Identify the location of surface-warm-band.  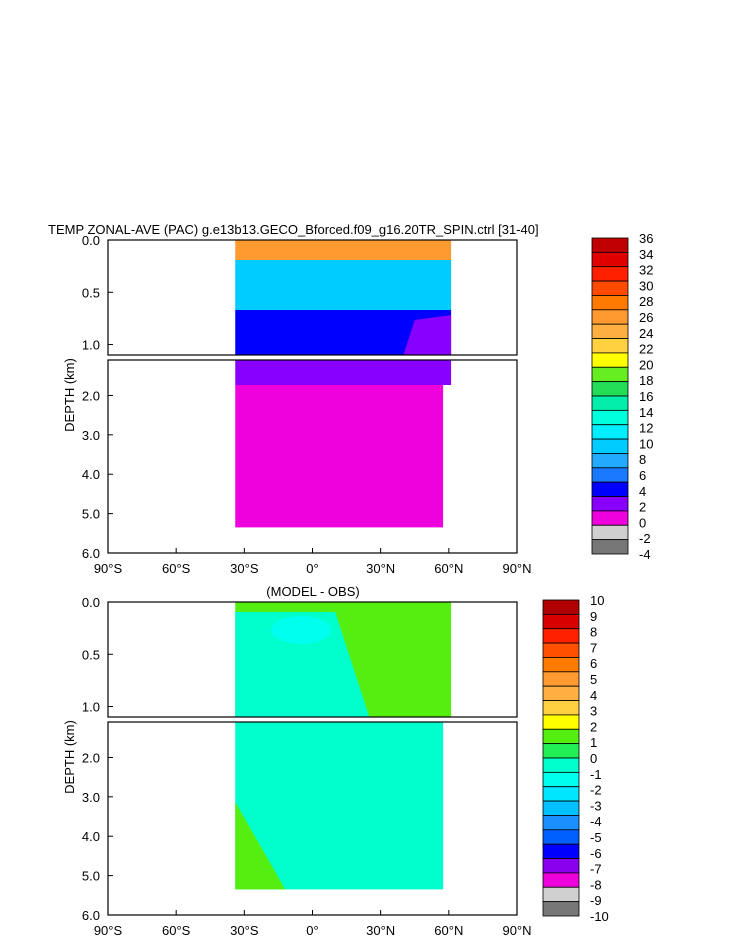
(343, 250).